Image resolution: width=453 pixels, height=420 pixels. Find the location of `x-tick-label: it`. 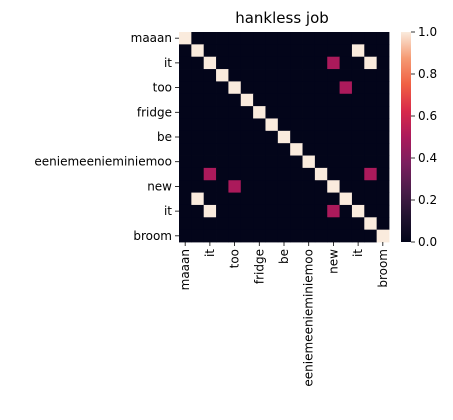

x-tick-label: it is located at coordinates (210, 253).